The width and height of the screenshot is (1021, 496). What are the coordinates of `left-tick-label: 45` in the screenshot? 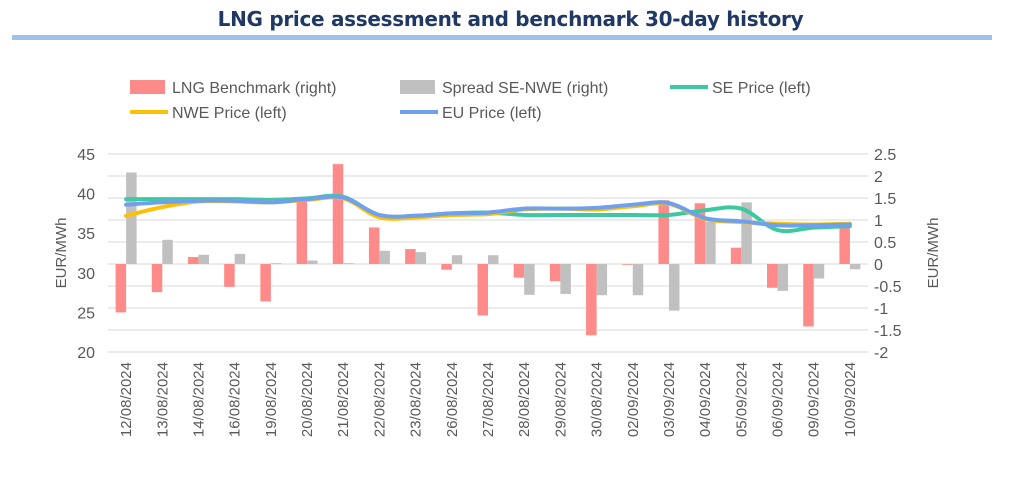 It's located at (86, 155).